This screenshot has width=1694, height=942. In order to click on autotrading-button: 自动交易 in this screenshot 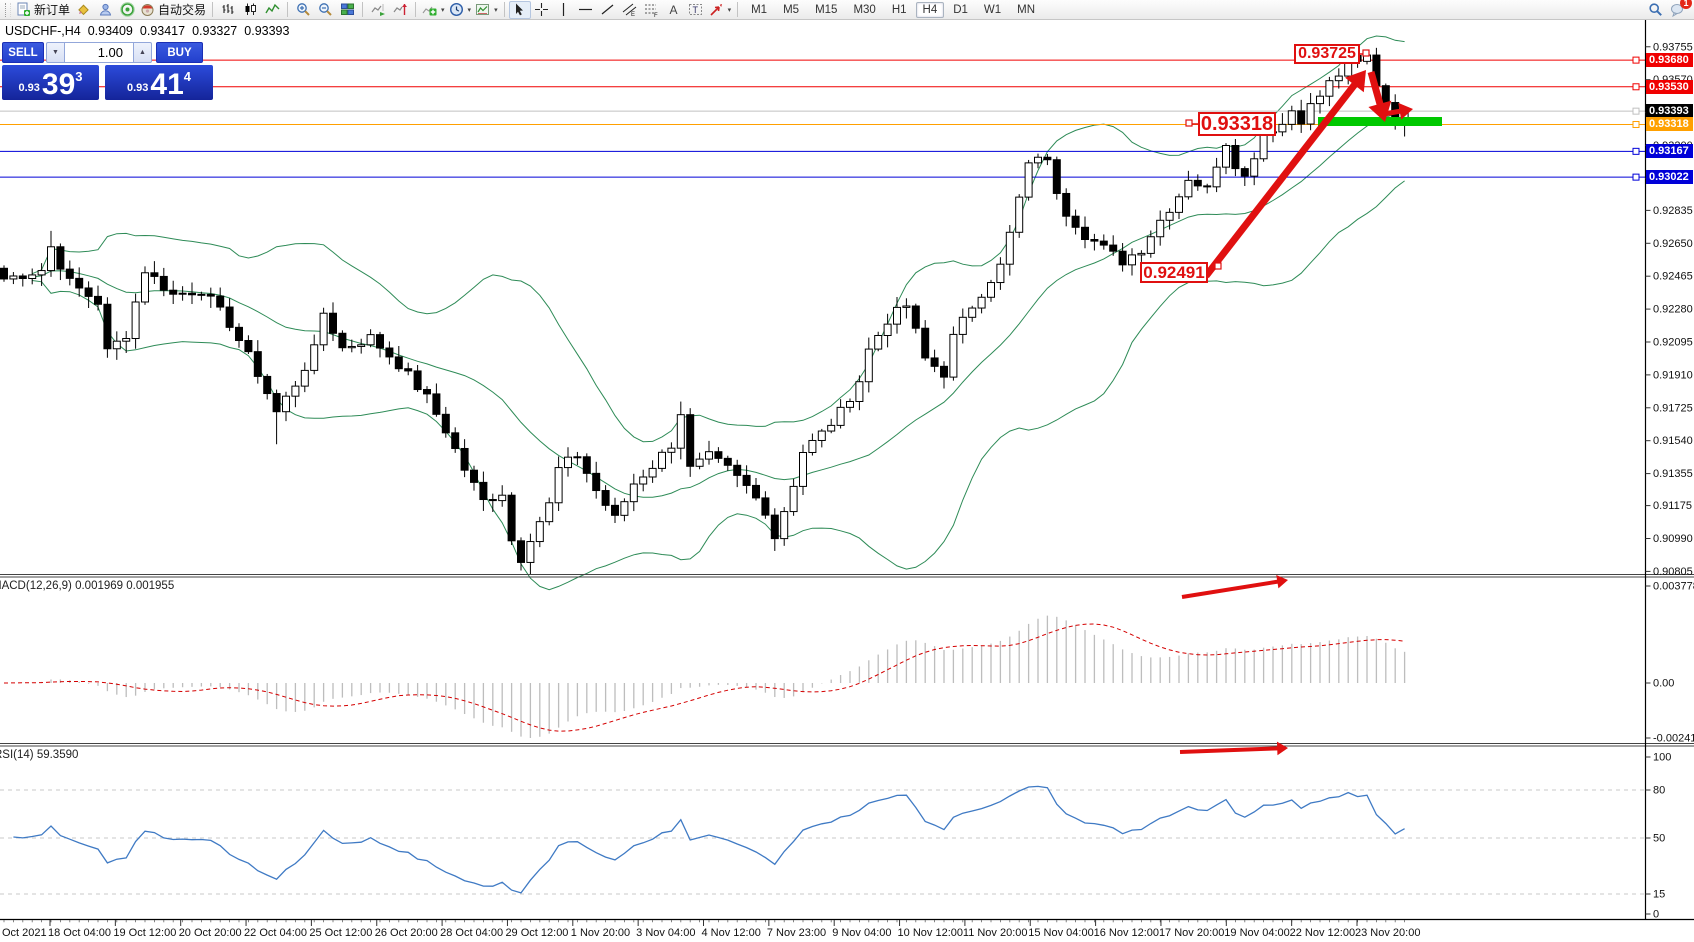, I will do `click(173, 10)`.